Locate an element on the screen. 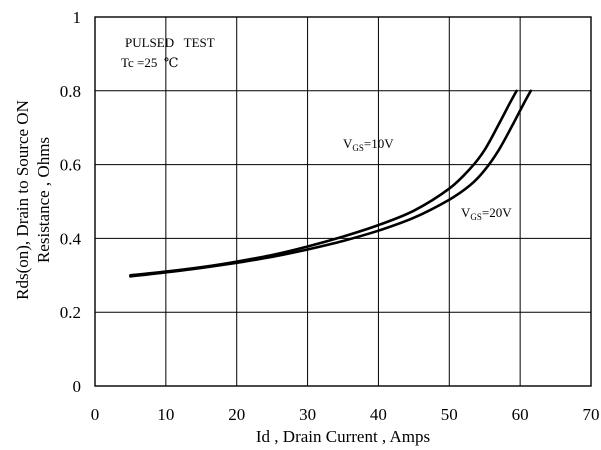 The height and width of the screenshot is (450, 601). x-tick-label: 30 is located at coordinates (307, 414).